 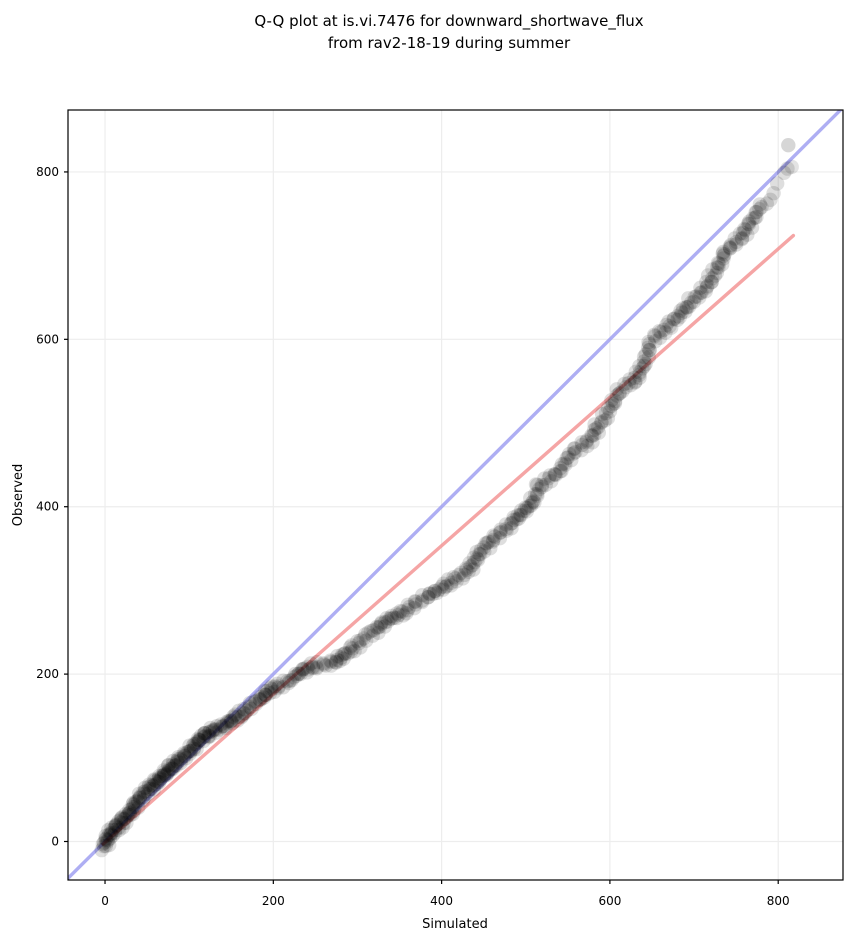 What do you see at coordinates (47, 507) in the screenshot?
I see `y-tick-label: 400` at bounding box center [47, 507].